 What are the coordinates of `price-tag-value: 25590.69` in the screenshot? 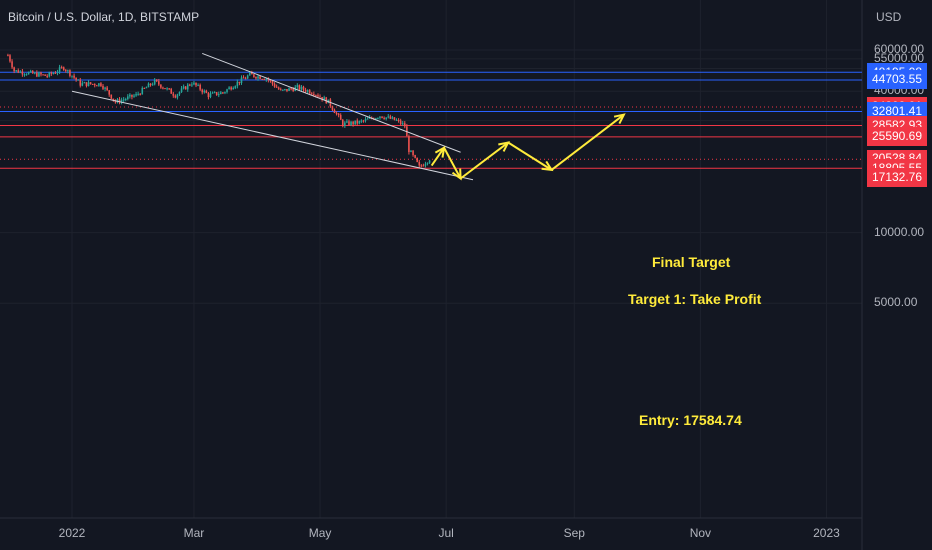 It's located at (897, 136).